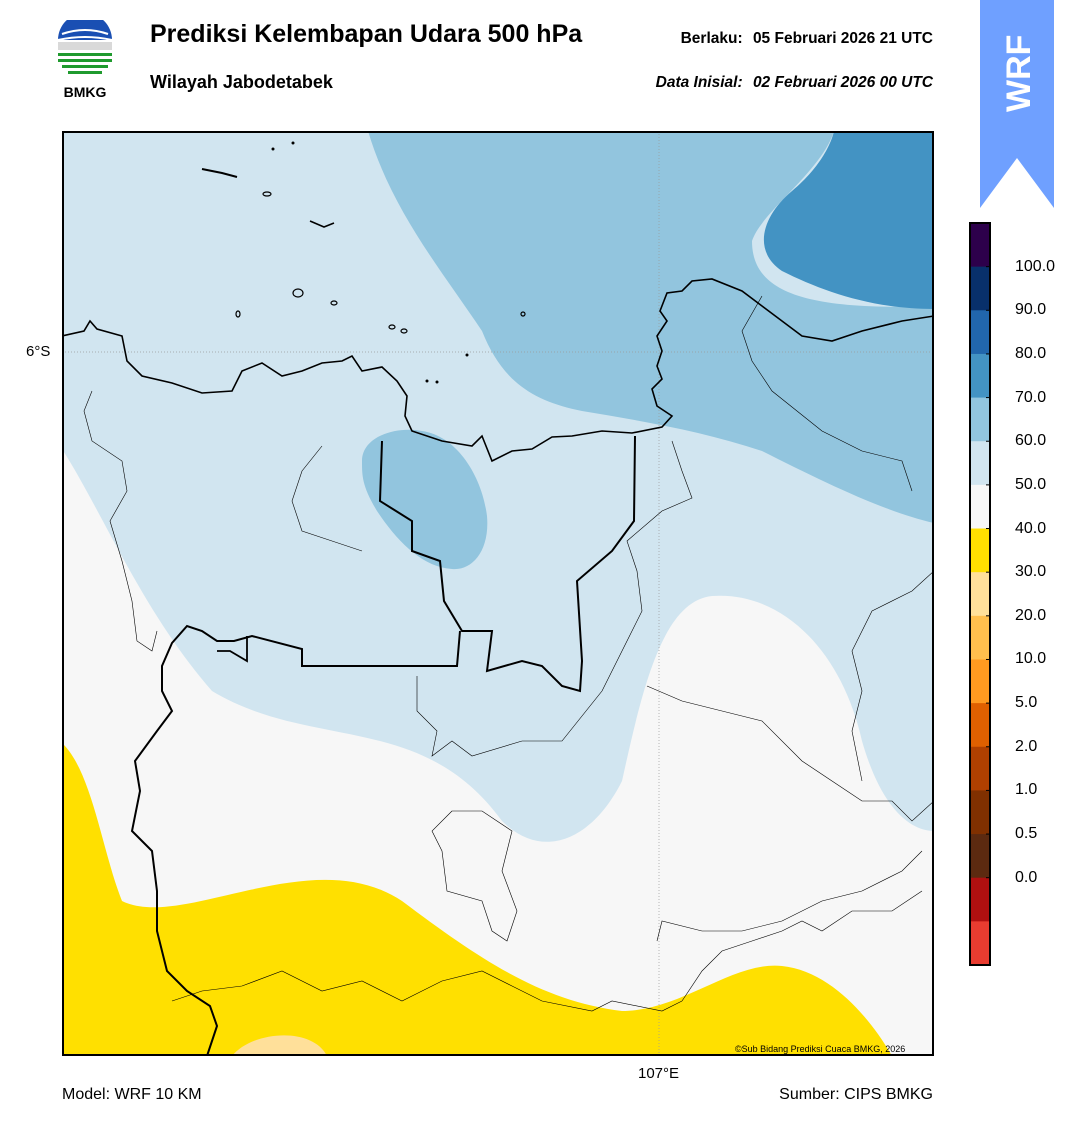 This screenshot has height=1128, width=1081. I want to click on logo-text: BMKG, so click(85, 92).